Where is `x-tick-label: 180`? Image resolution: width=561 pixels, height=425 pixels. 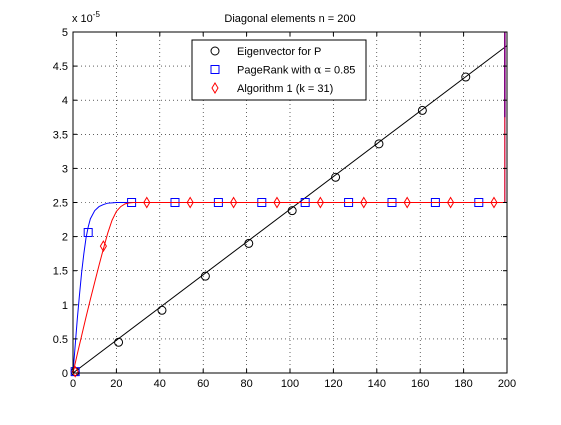 x-tick-label: 180 is located at coordinates (463, 384).